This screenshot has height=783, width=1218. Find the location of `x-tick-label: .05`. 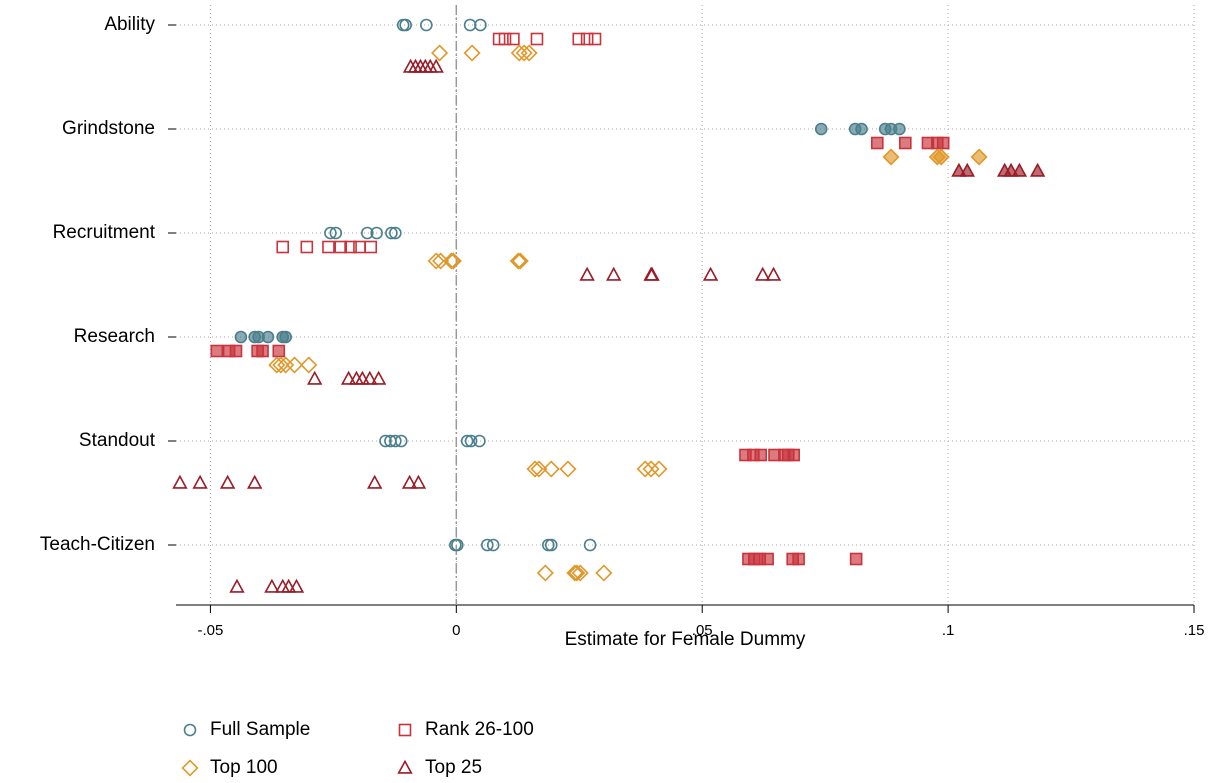

x-tick-label: .05 is located at coordinates (702, 630).